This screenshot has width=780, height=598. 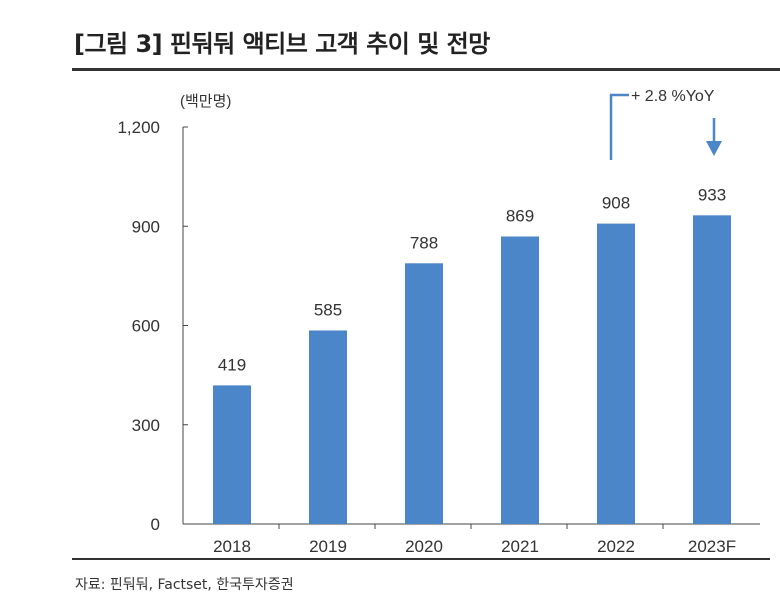 I want to click on bottom-rule, so click(x=421, y=559).